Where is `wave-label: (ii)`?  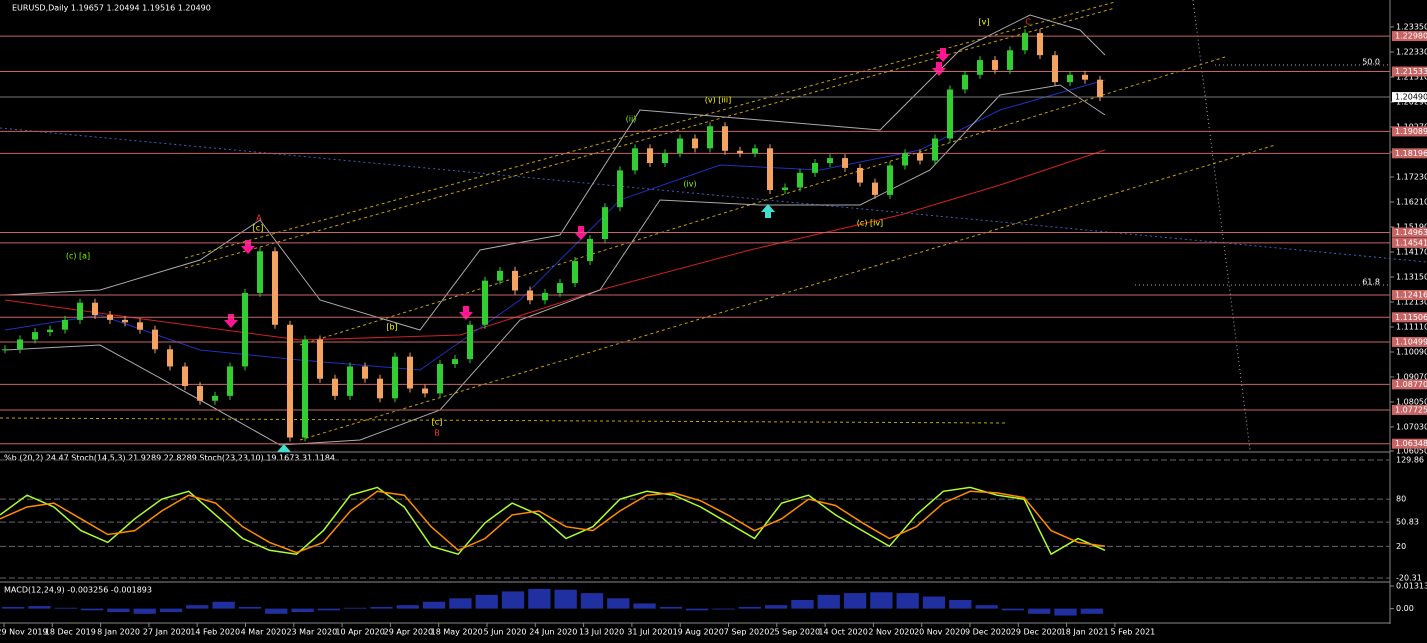 wave-label: (ii) is located at coordinates (631, 119).